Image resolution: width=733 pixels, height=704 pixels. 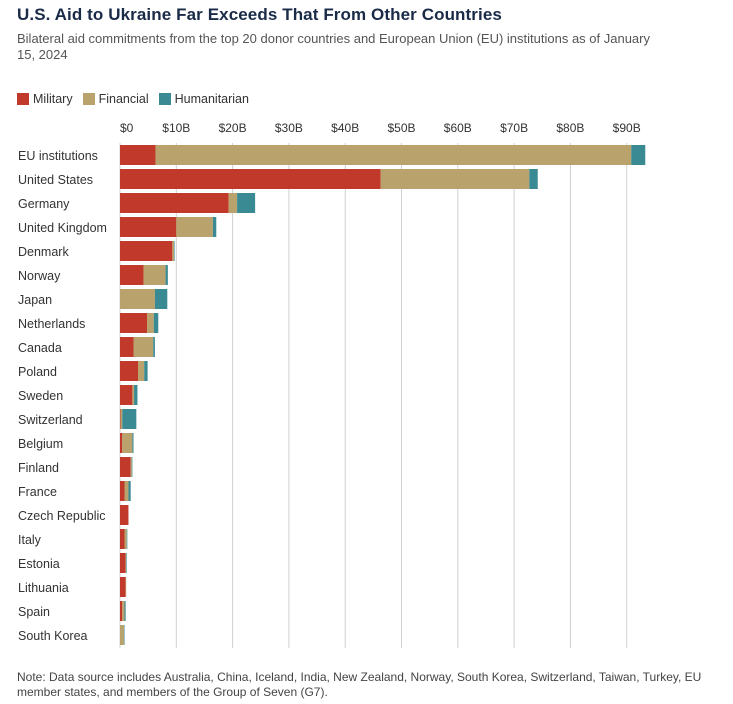 I want to click on legend-item-financial: Financial, so click(x=115, y=99).